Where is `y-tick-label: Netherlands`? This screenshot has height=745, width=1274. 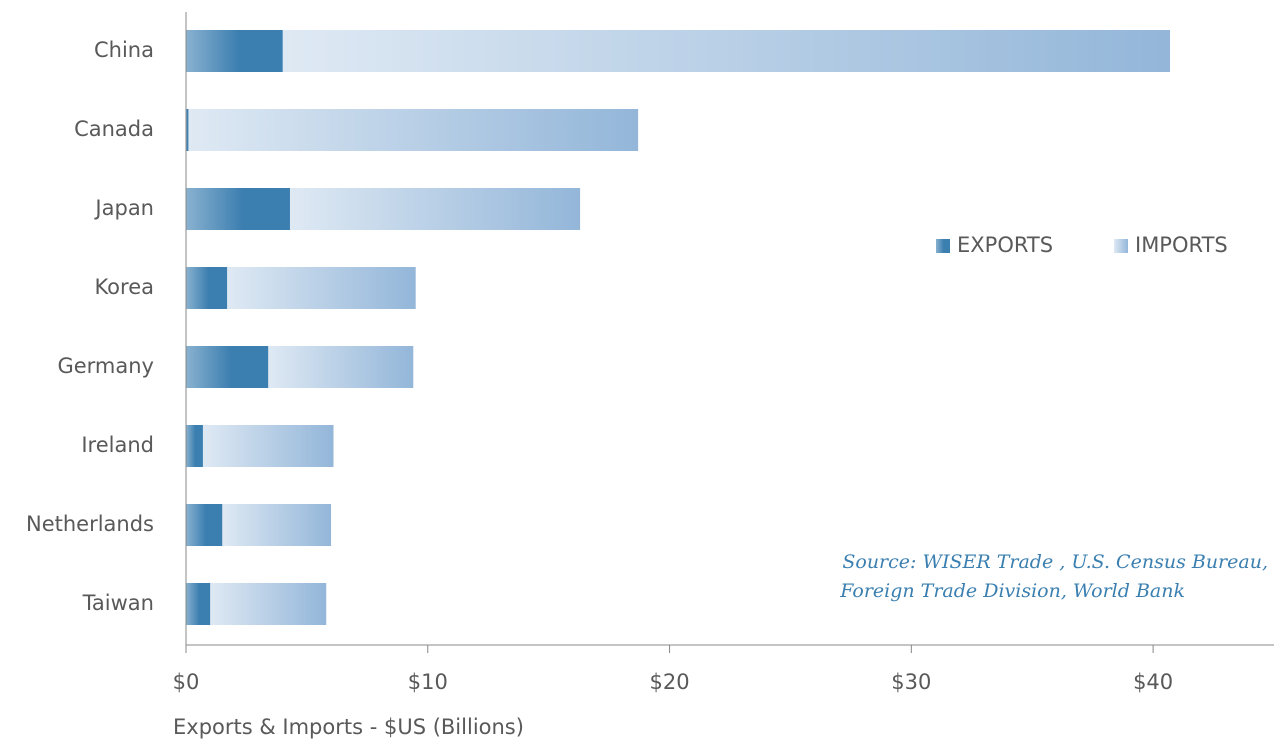
y-tick-label: Netherlands is located at coordinates (90, 524).